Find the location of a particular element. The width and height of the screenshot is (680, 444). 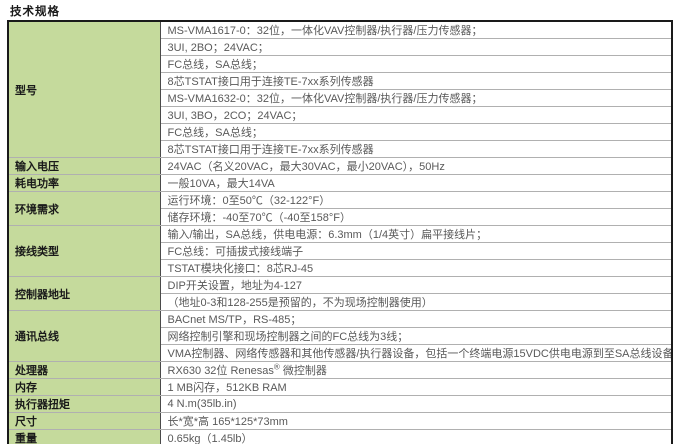

table-row: MS-VMA1632-0：32位，一体化VAV控制器/执行器/压力传感器； is located at coordinates (340, 98).